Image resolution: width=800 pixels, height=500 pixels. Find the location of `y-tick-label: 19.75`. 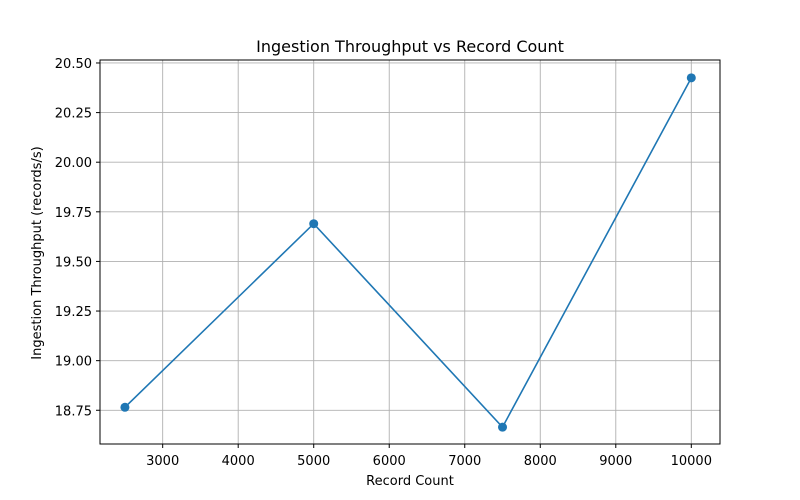

y-tick-label: 19.75 is located at coordinates (73, 213).